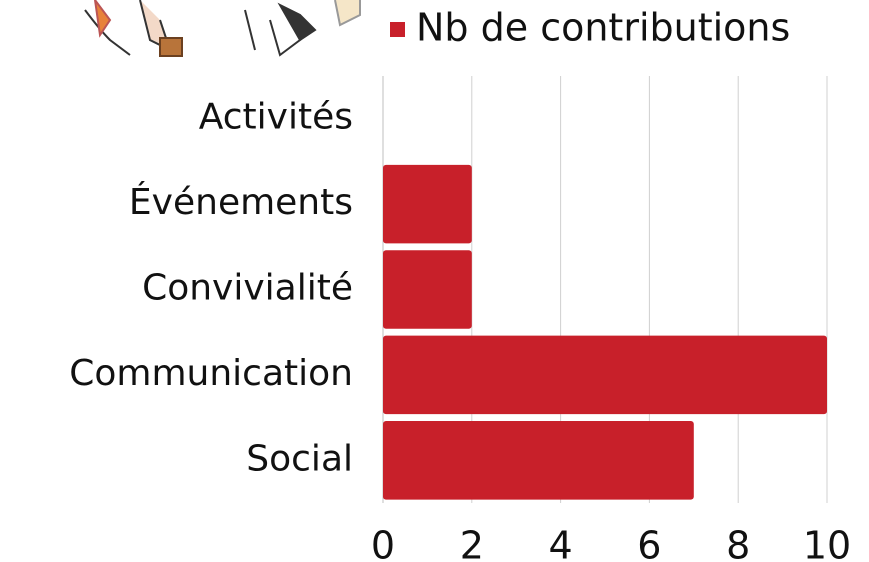 The width and height of the screenshot is (869, 562). I want to click on y-tick-label: Événements, so click(241, 202).